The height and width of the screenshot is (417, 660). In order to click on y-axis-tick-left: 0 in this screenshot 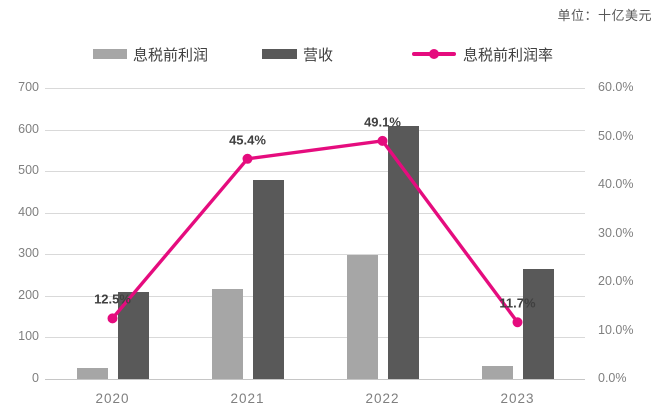, I will do `click(35, 378)`.